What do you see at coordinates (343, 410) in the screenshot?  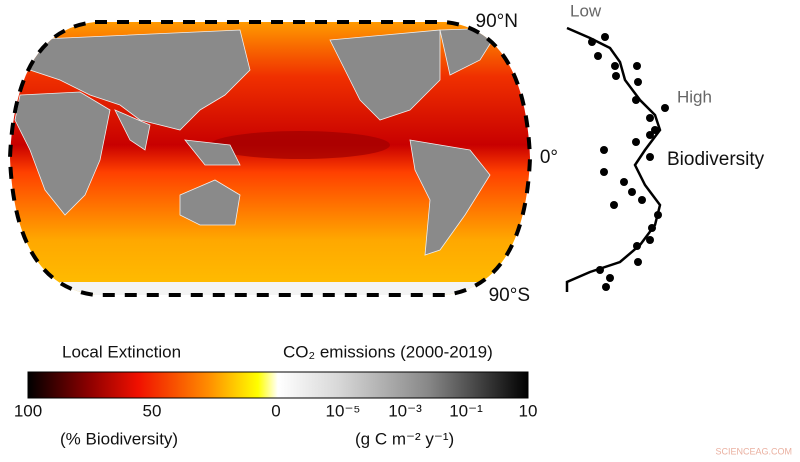 I see `colorbar-tick-label: 10⁻⁵` at bounding box center [343, 410].